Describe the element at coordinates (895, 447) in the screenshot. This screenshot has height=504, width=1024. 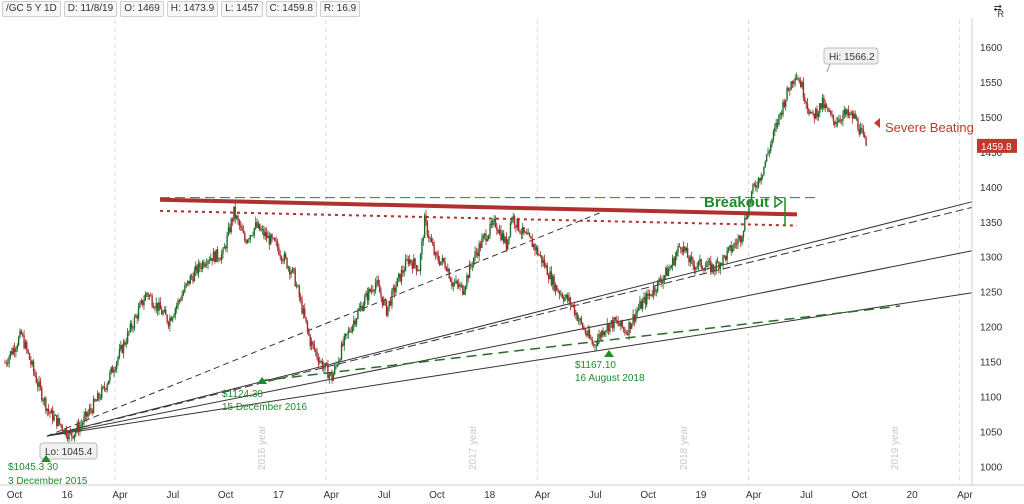
I see `year-marker: 2019 year` at that location.